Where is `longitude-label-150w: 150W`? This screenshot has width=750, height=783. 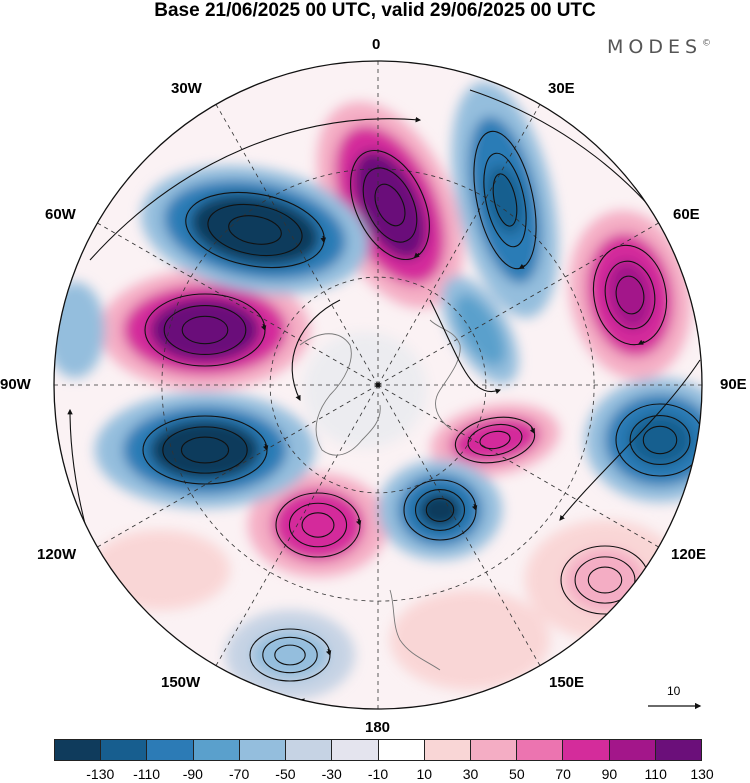 longitude-label-150w: 150W is located at coordinates (181, 682).